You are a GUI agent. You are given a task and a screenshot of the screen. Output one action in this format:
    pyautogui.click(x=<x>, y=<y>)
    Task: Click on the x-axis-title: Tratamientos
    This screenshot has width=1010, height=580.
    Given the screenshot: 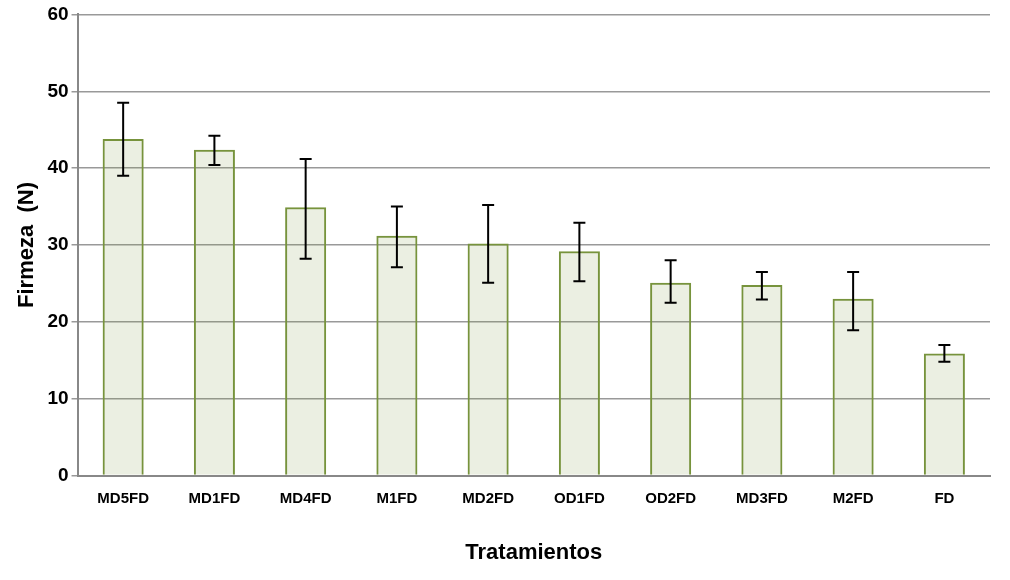 What is the action you would take?
    pyautogui.click(x=534, y=551)
    